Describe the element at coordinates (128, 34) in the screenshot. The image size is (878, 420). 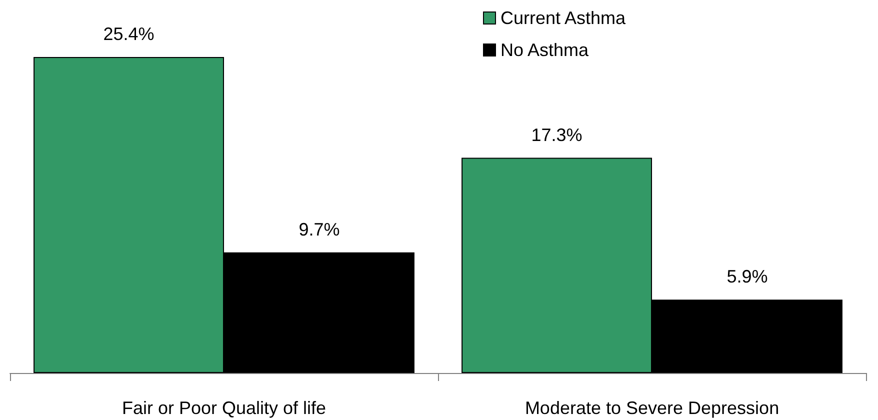
I see `data-label: 25.4%` at that location.